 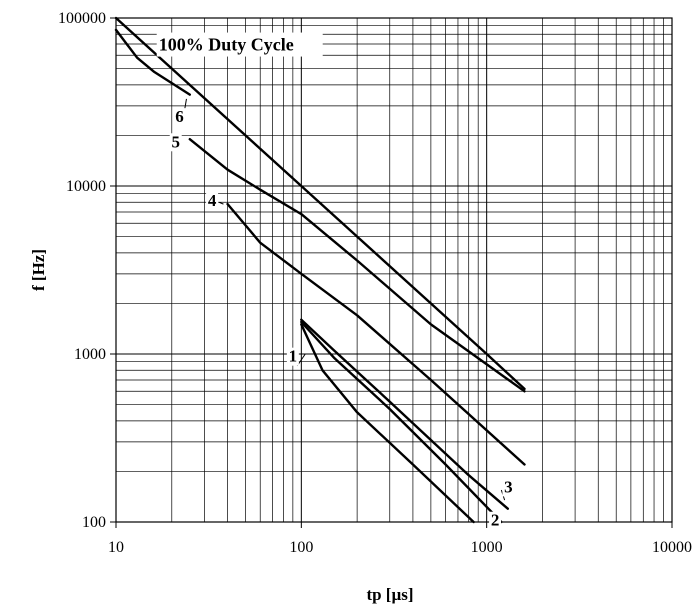 What do you see at coordinates (82, 18) in the screenshot?
I see `y-tick-label: 100000` at bounding box center [82, 18].